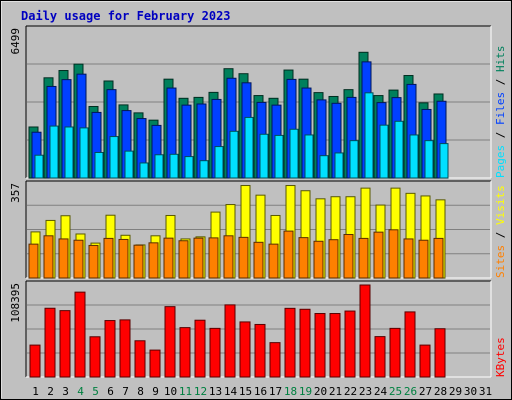  Describe the element at coordinates (155, 391) in the screenshot. I see `day-label-9: 9` at that location.